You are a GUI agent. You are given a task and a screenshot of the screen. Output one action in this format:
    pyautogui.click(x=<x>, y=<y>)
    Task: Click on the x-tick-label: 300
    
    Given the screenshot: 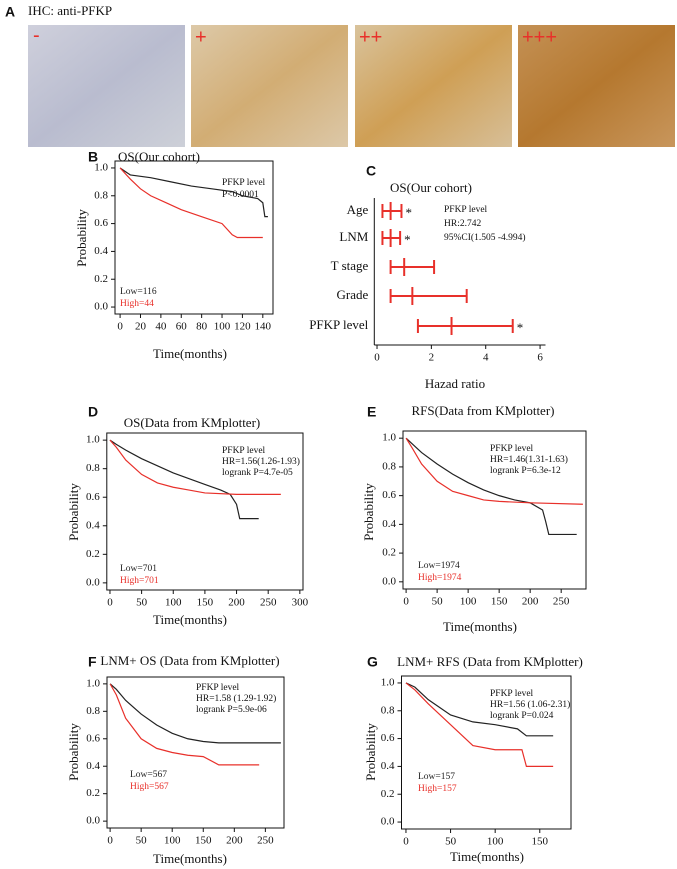 What is the action you would take?
    pyautogui.click(x=300, y=603)
    